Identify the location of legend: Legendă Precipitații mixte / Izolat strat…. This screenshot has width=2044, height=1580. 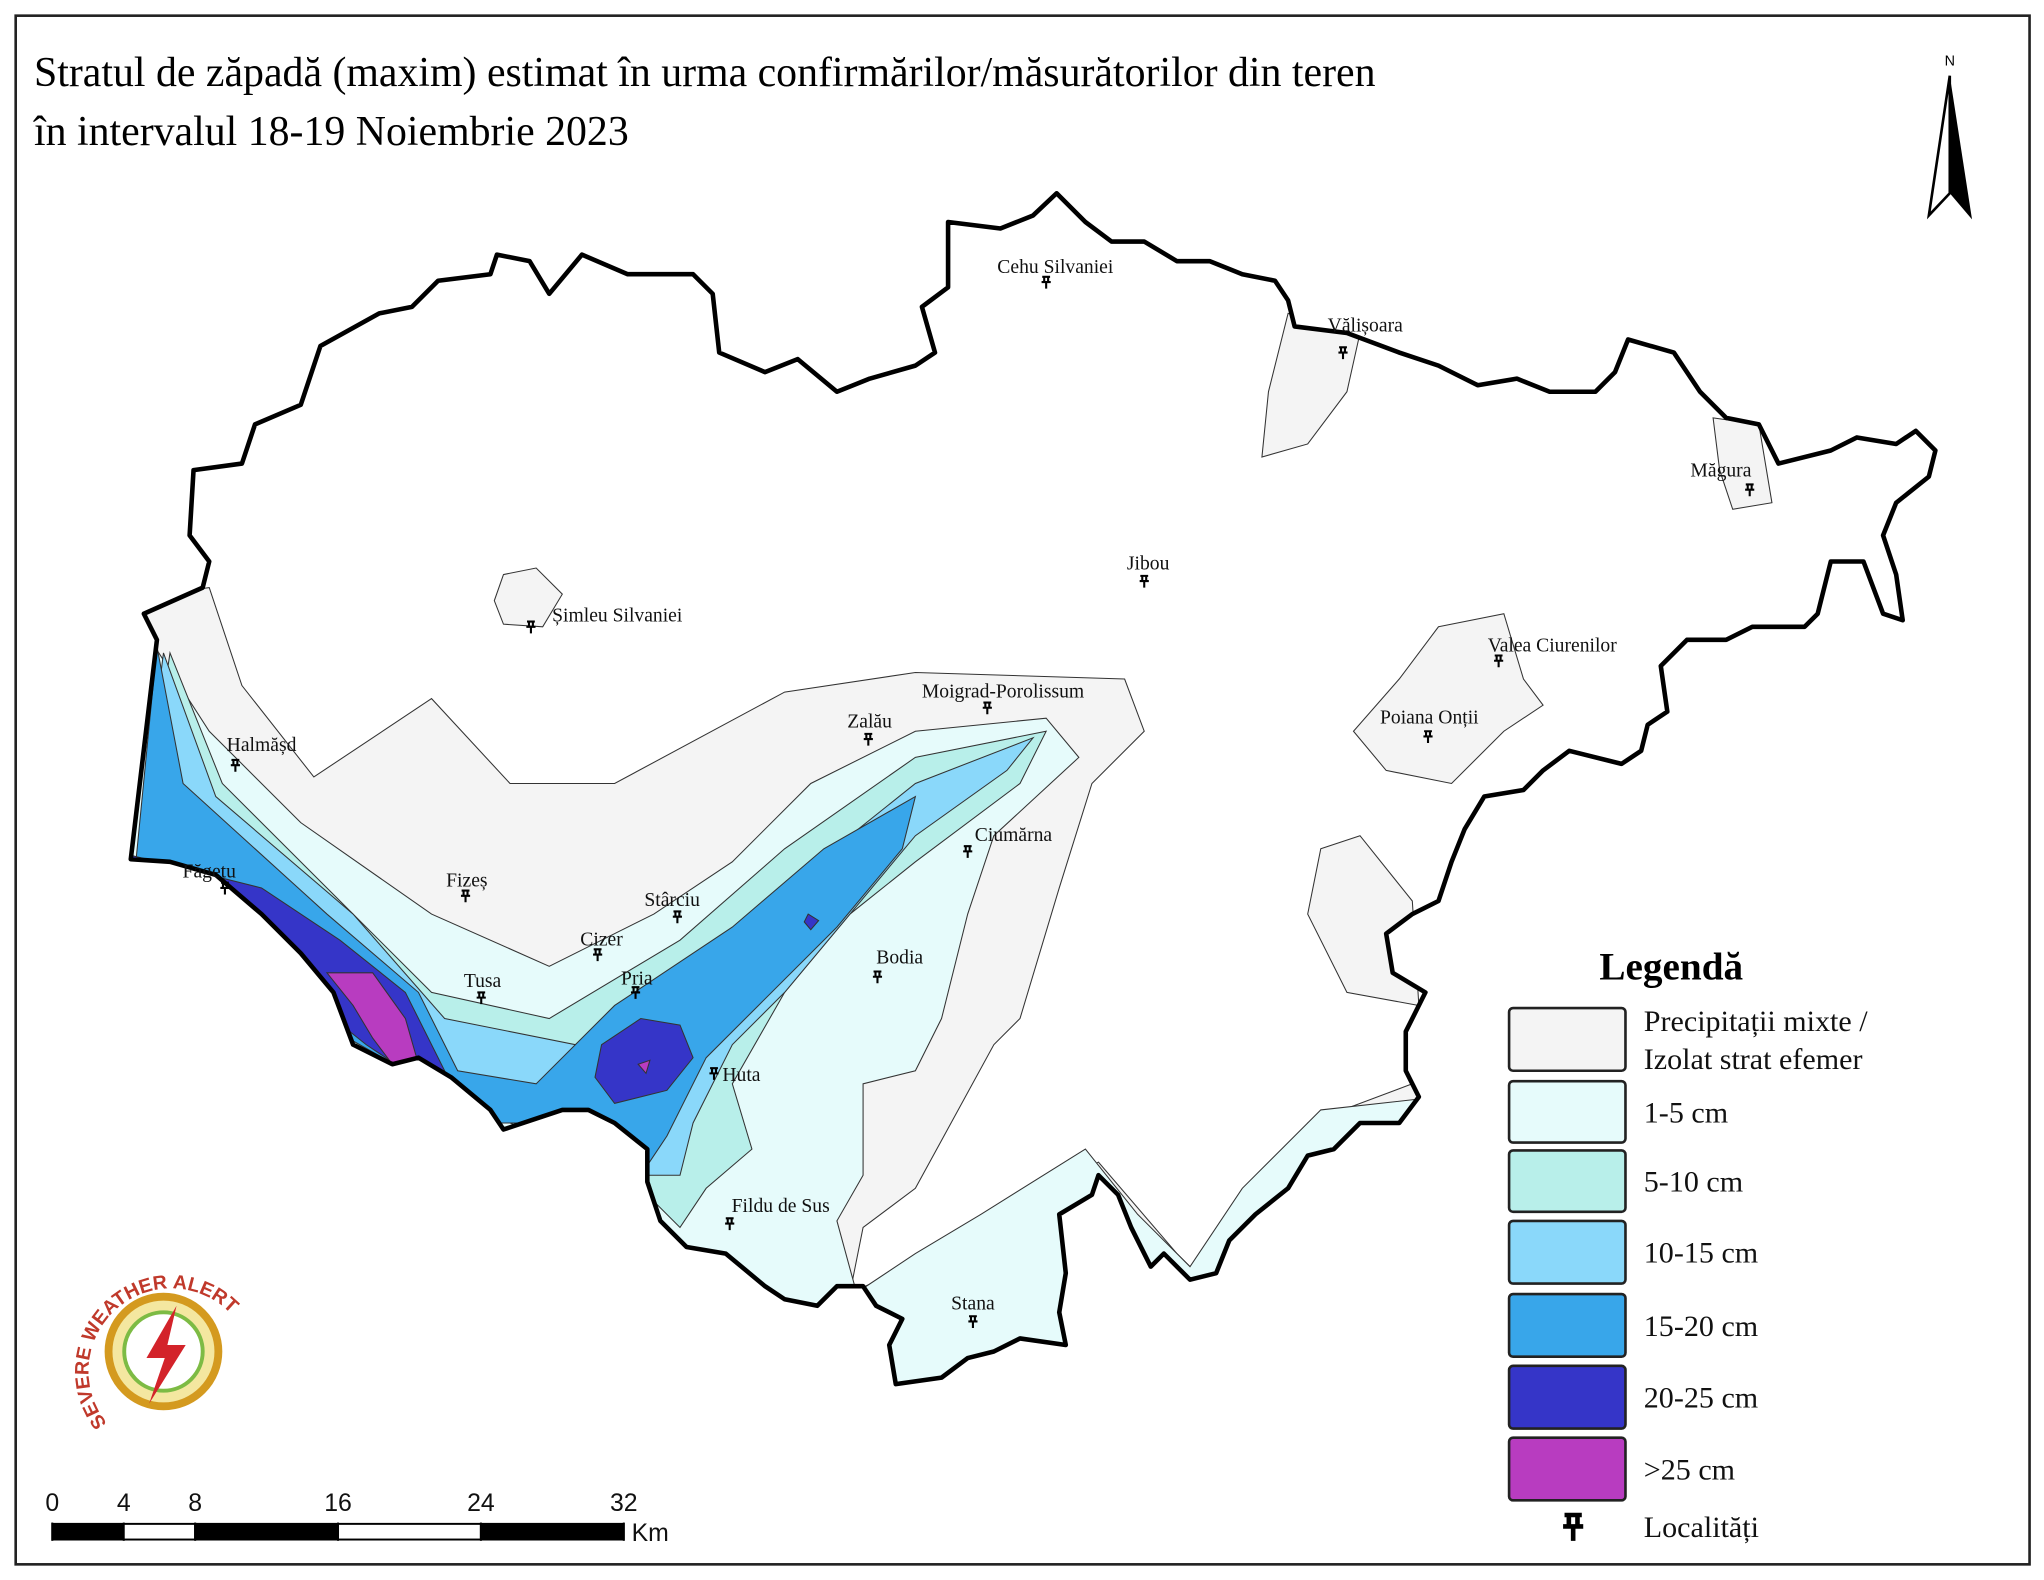
(1687, 1244).